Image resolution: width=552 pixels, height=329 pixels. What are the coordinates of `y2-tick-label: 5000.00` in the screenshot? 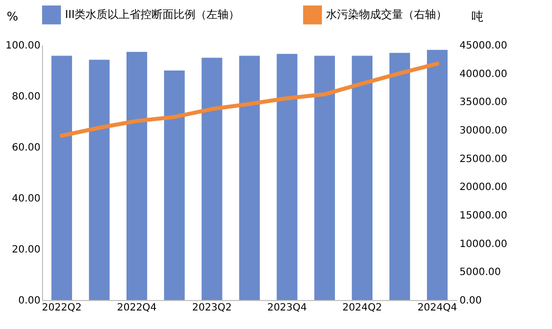 It's located at (480, 272).